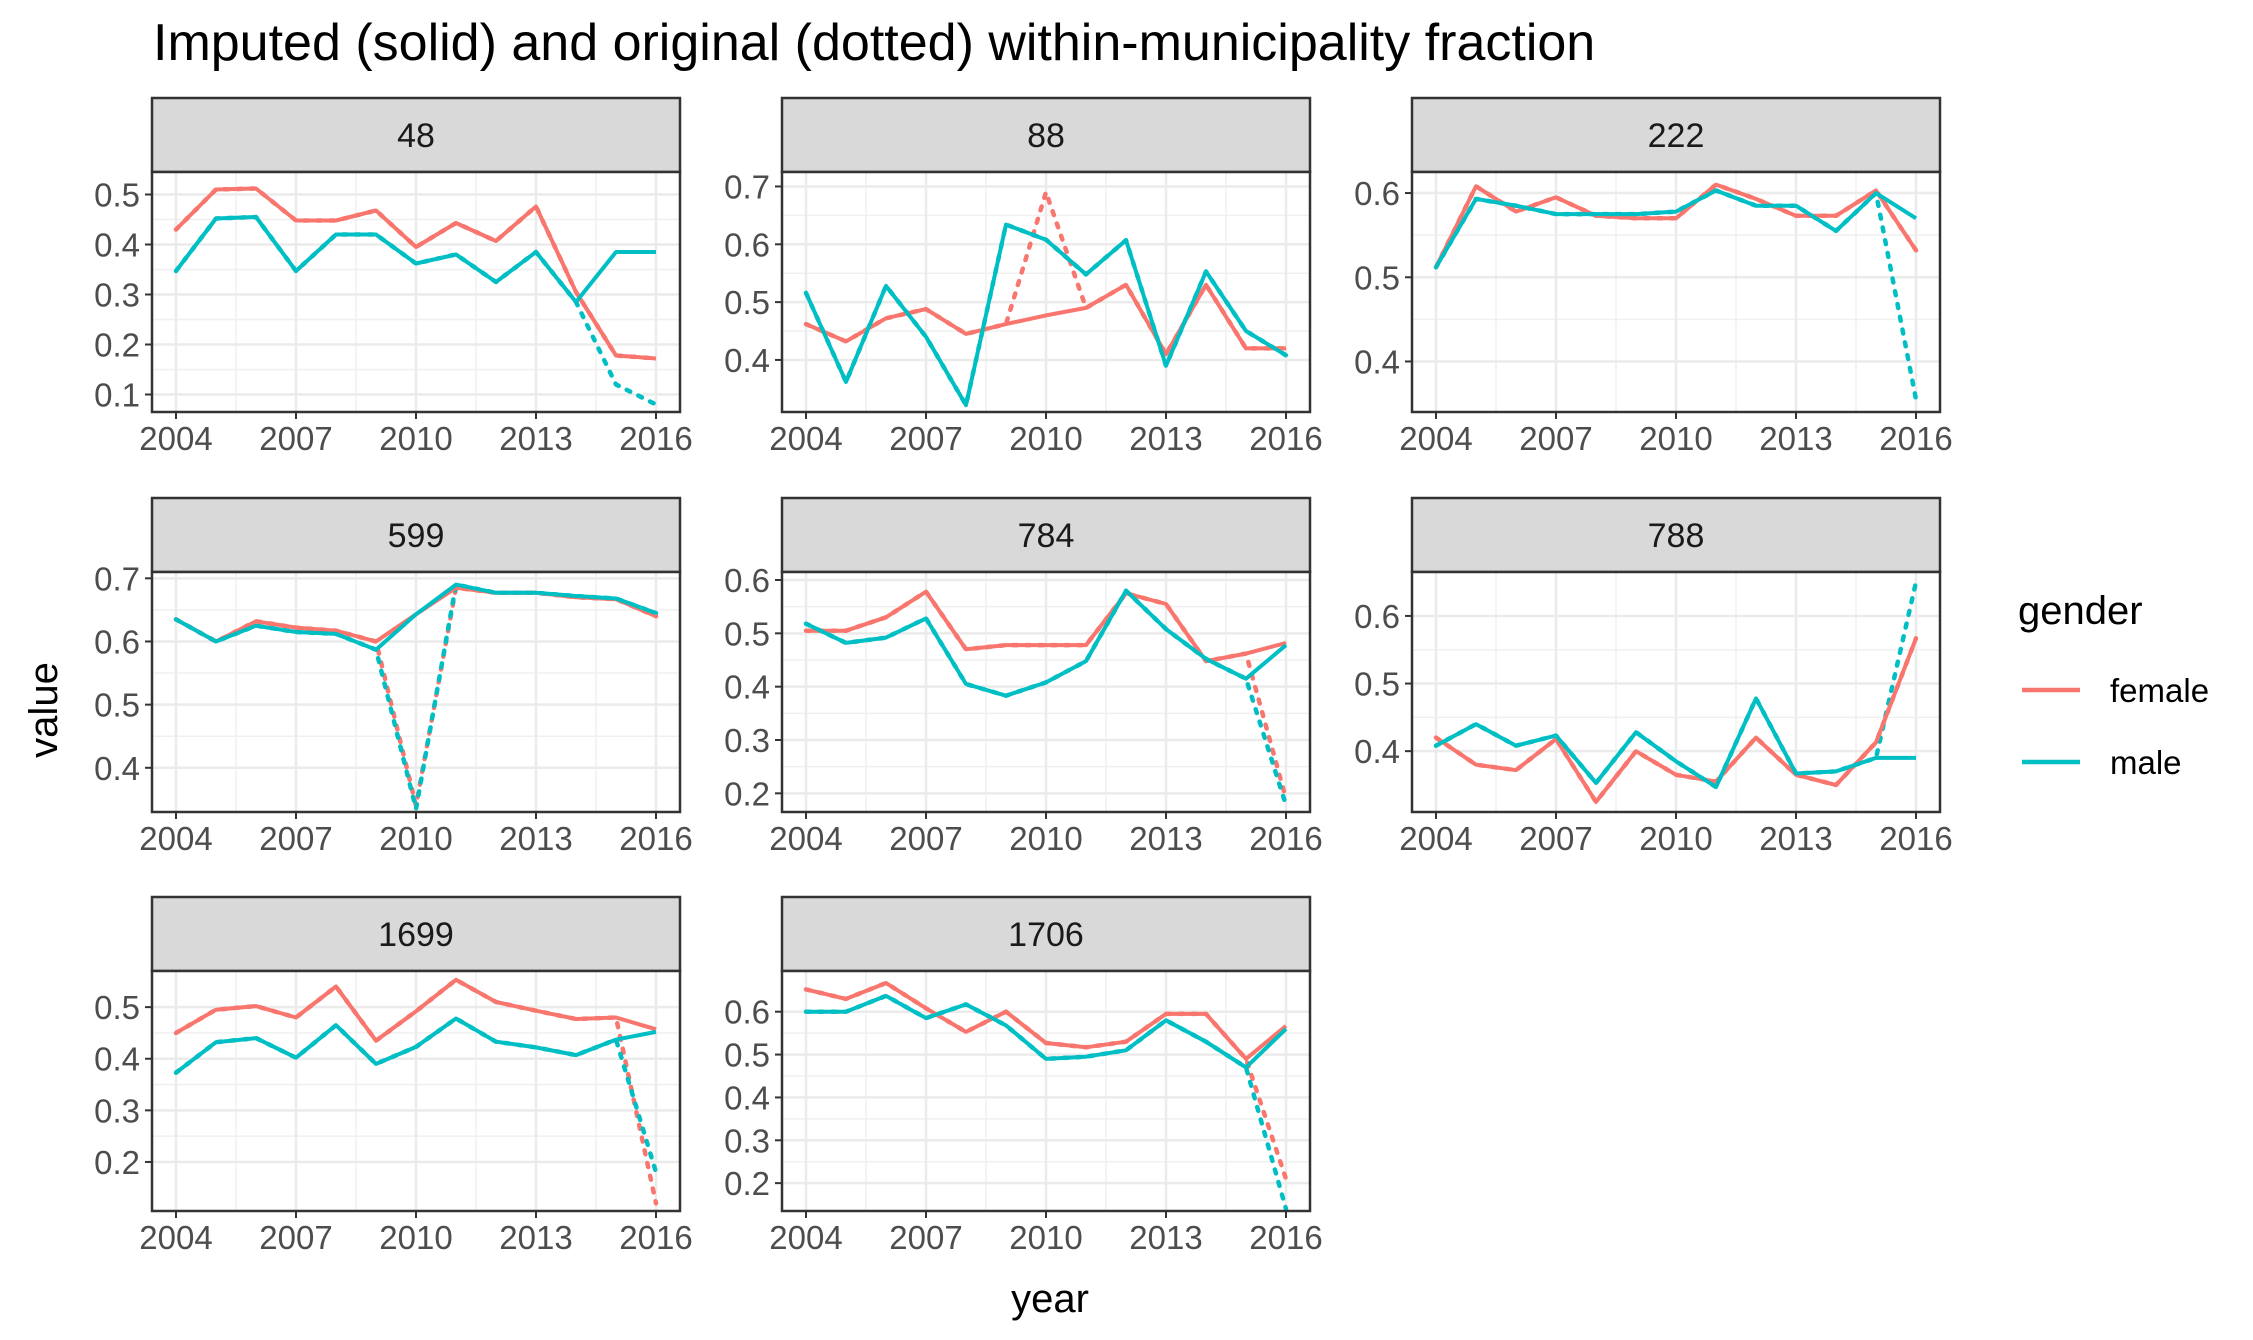 This screenshot has height=1340, width=2253. I want to click on panel-label: 599, so click(416, 536).